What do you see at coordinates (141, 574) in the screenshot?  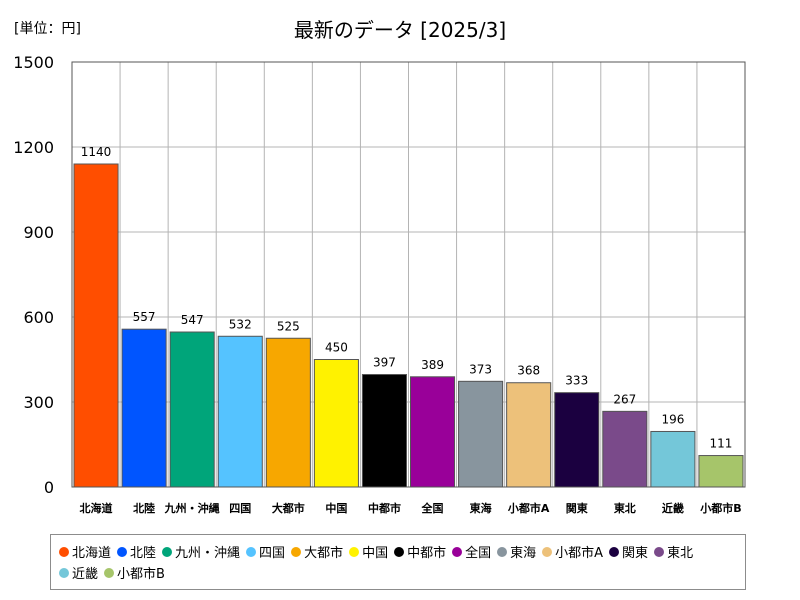 I see `legend-label: 小都市B` at bounding box center [141, 574].